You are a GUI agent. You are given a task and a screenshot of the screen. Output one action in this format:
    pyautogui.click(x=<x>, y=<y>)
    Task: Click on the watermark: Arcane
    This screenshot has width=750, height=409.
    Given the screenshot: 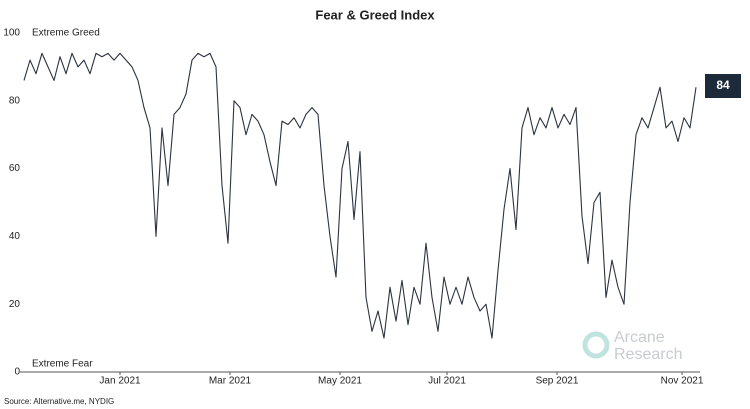 What is the action you would take?
    pyautogui.click(x=639, y=337)
    